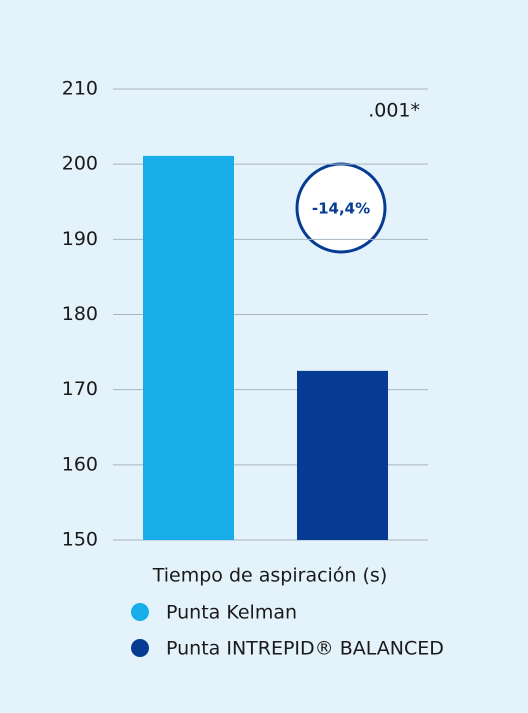 Image resolution: width=528 pixels, height=713 pixels. What do you see at coordinates (270, 576) in the screenshot?
I see `x-axis-label: Tiempo de aspiración (s)` at bounding box center [270, 576].